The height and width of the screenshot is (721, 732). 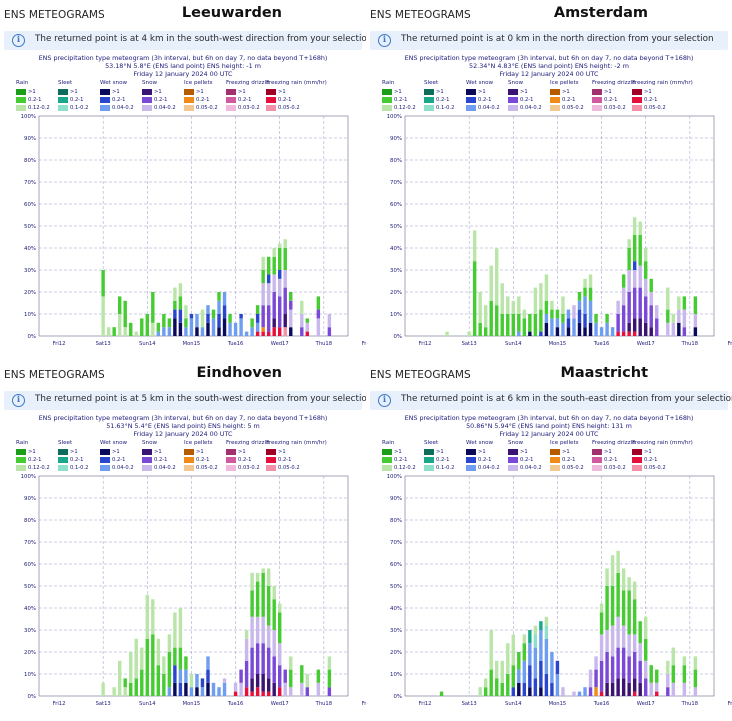 I want to click on x-tick-label: Fri19, so click(x=364, y=344).